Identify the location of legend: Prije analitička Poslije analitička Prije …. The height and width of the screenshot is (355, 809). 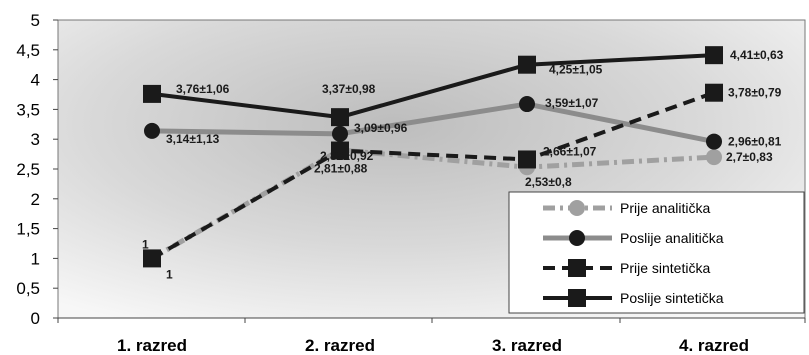
(656, 252).